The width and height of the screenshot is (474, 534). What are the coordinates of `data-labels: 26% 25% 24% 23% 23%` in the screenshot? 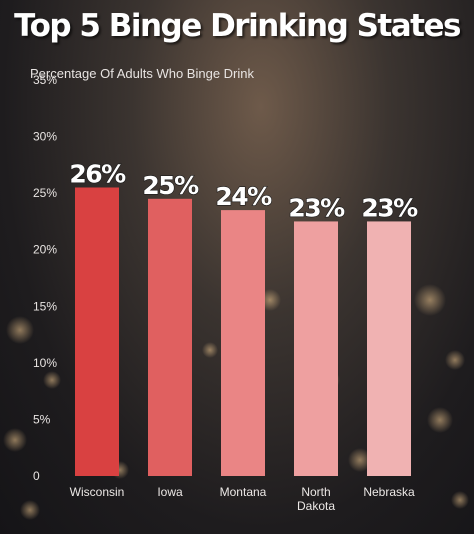 It's located at (244, 191).